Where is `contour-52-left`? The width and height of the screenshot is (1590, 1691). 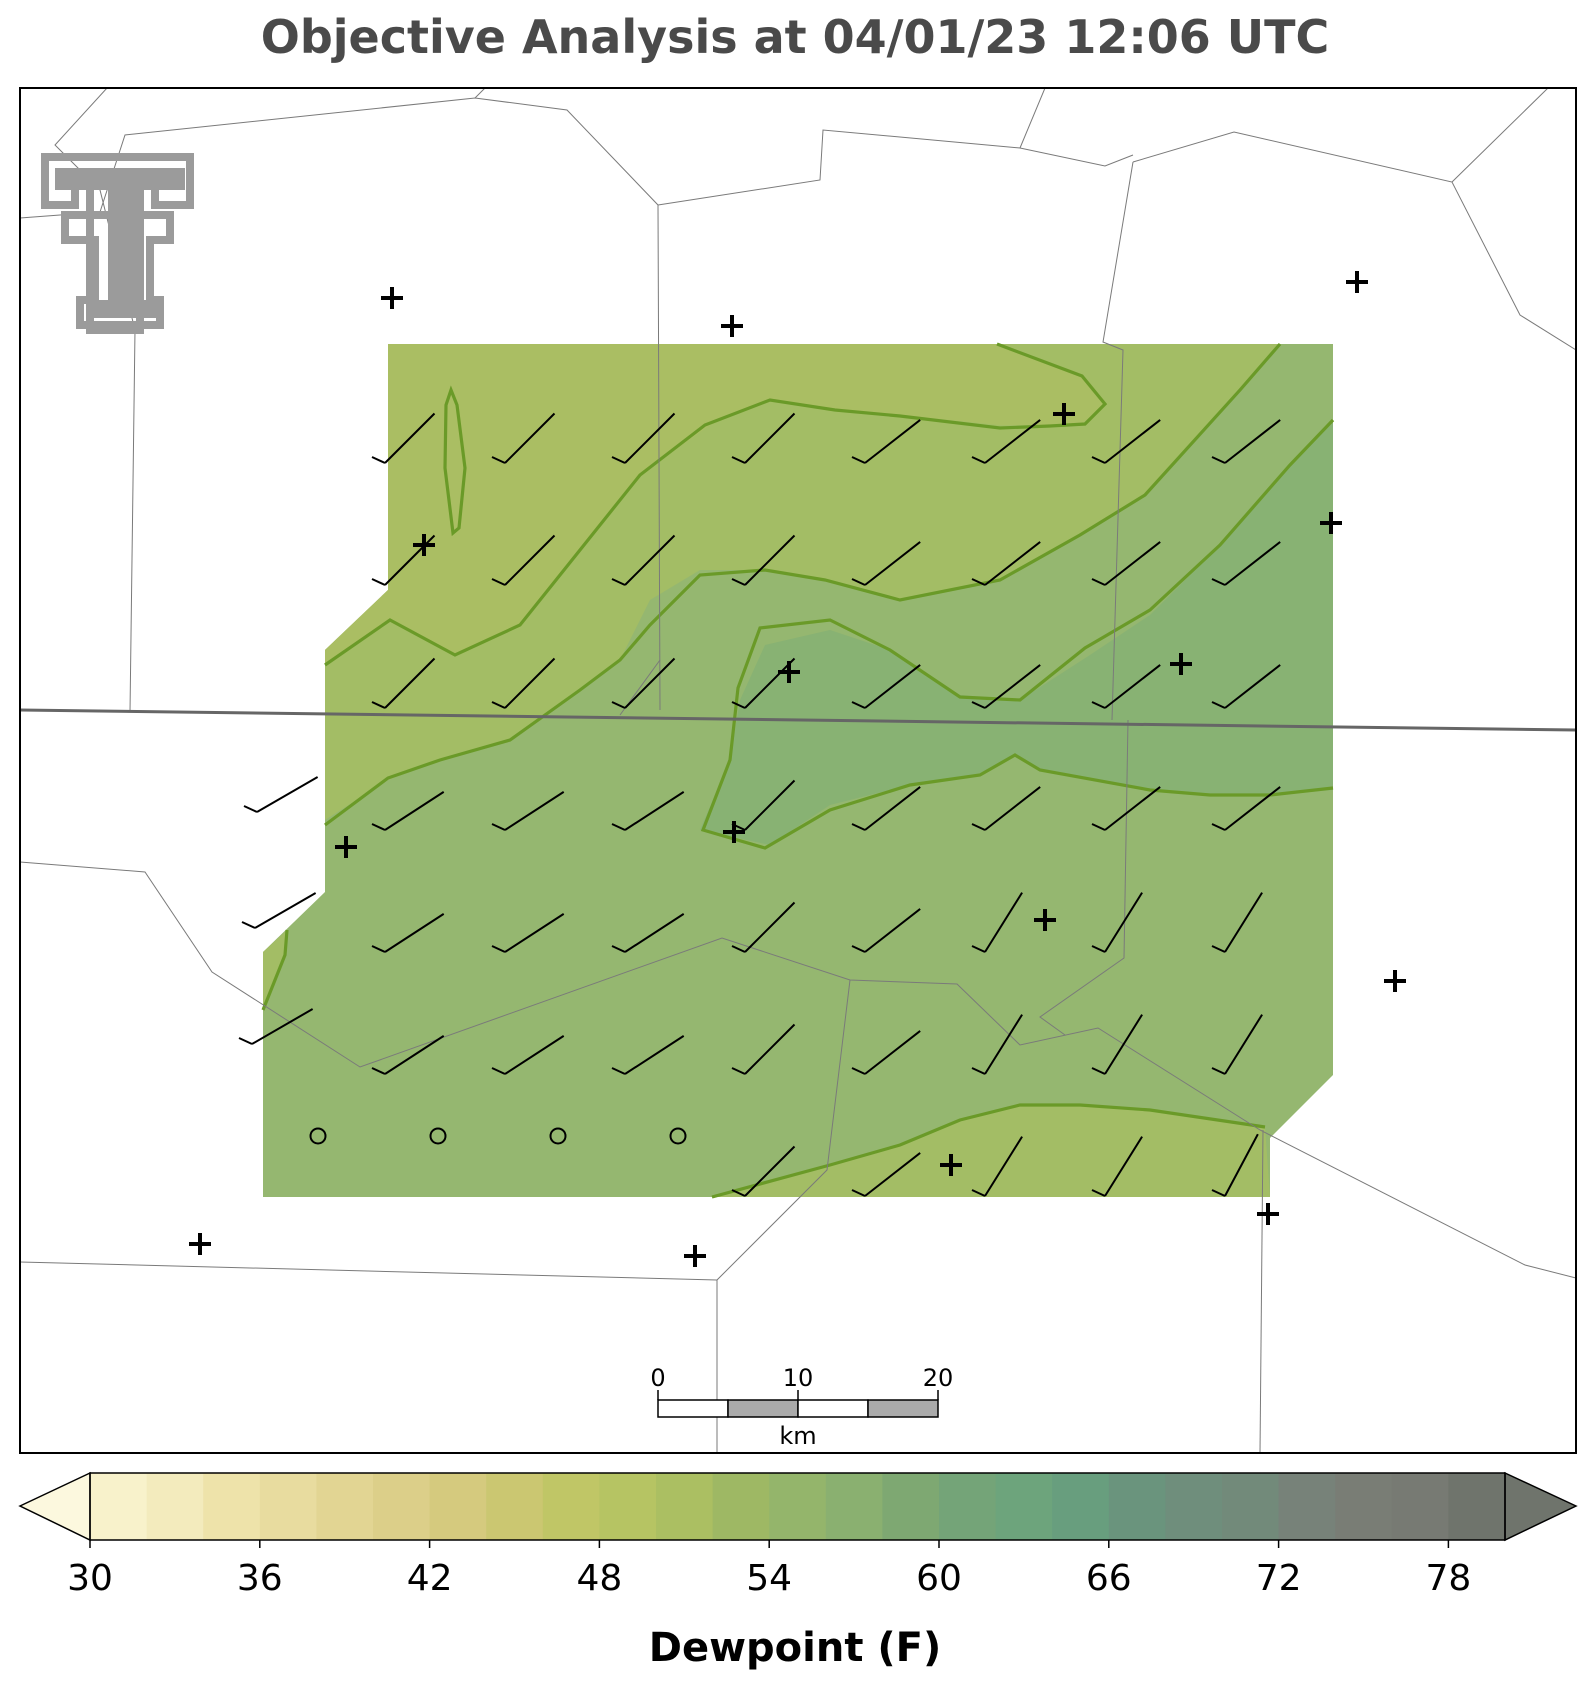
contour-52-left is located at coordinates (275, 970).